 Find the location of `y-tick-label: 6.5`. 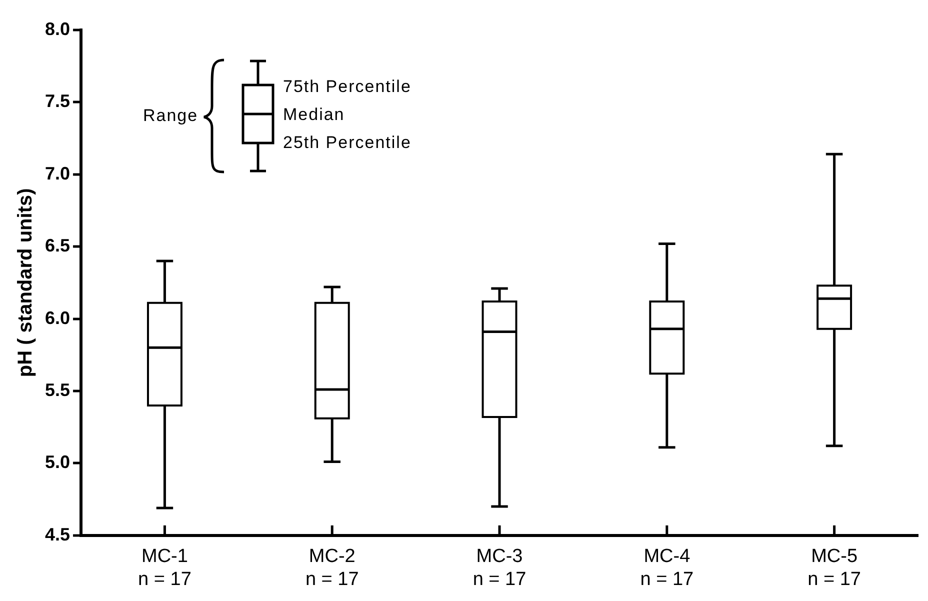

y-tick-label: 6.5 is located at coordinates (57, 246).